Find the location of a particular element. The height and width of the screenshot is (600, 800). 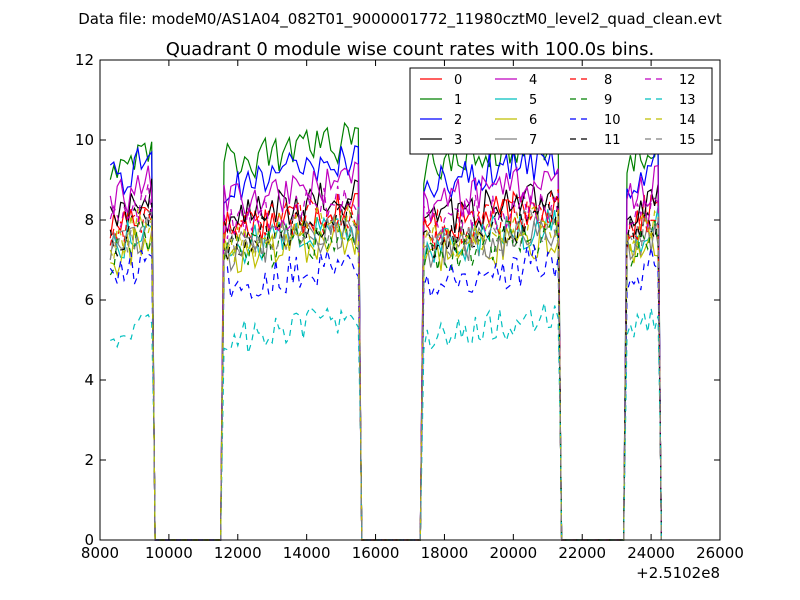

legend-label-10: 10 is located at coordinates (612, 120).